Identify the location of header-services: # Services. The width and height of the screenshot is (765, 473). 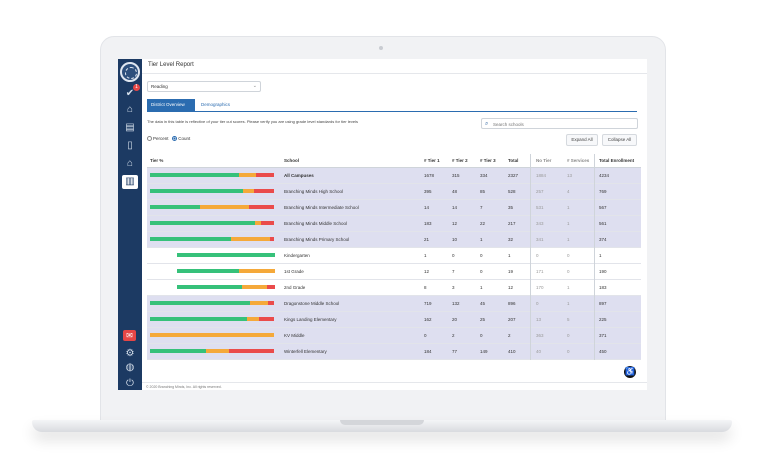
(578, 160).